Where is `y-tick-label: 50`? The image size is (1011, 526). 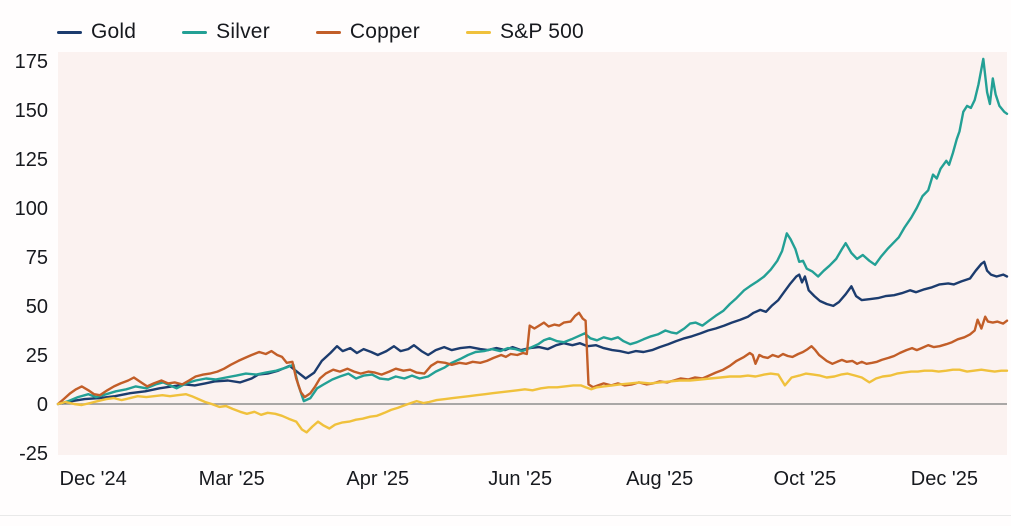
y-tick-label: 50 is located at coordinates (37, 307).